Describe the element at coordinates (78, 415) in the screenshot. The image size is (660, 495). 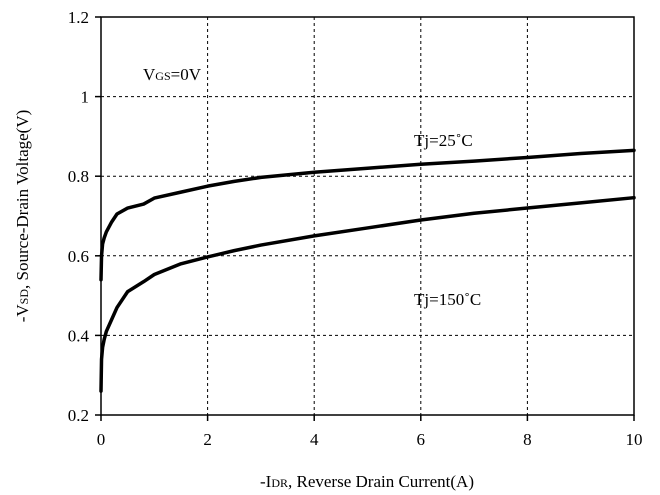
I see `y-tick-label: 0.2` at that location.